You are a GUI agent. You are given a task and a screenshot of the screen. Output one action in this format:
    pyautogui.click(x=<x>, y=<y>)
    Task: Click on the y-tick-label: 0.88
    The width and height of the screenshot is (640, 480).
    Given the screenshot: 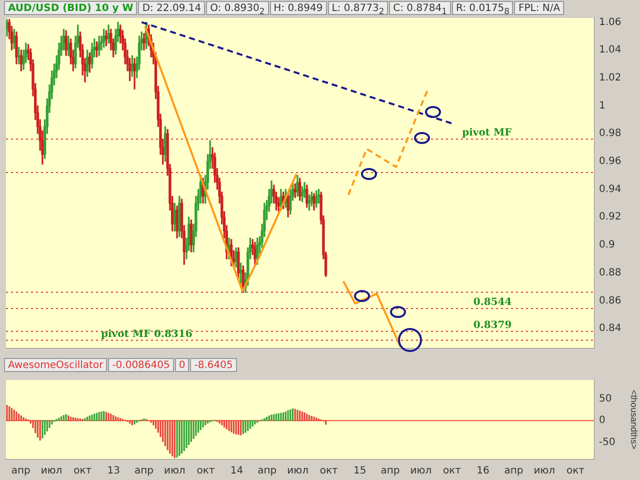 What is the action you would take?
    pyautogui.click(x=610, y=272)
    